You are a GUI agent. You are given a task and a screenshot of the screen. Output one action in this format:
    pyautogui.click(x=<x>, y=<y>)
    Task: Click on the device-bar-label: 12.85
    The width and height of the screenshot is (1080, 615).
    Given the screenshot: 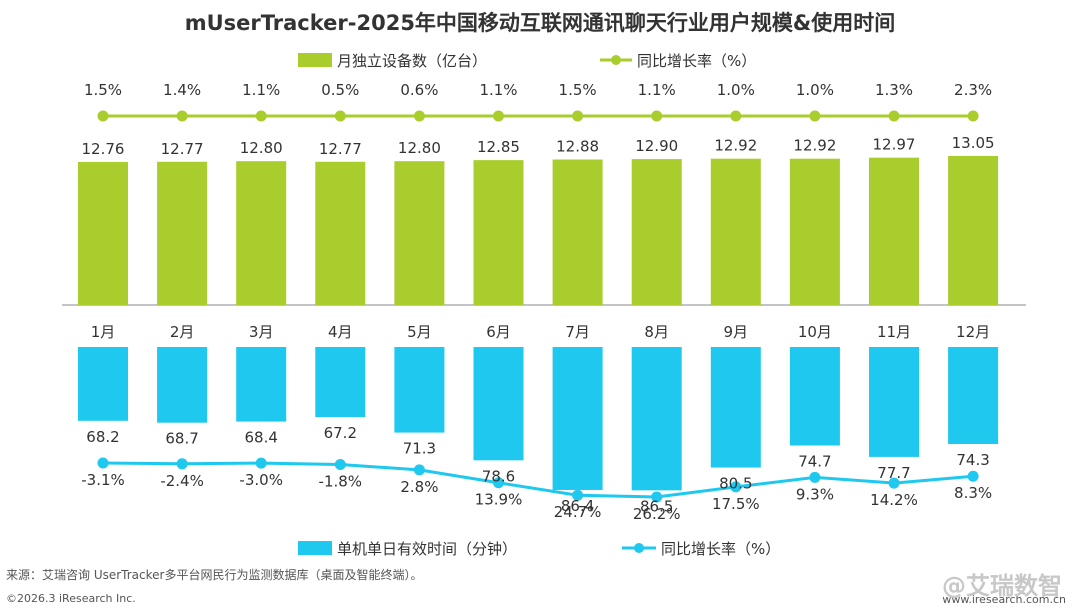 What is the action you would take?
    pyautogui.click(x=498, y=147)
    